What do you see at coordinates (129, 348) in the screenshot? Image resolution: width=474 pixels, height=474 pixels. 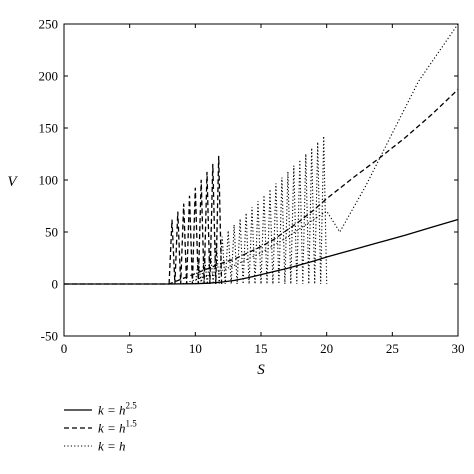 I see `x-tick-label: 5` at bounding box center [129, 348].